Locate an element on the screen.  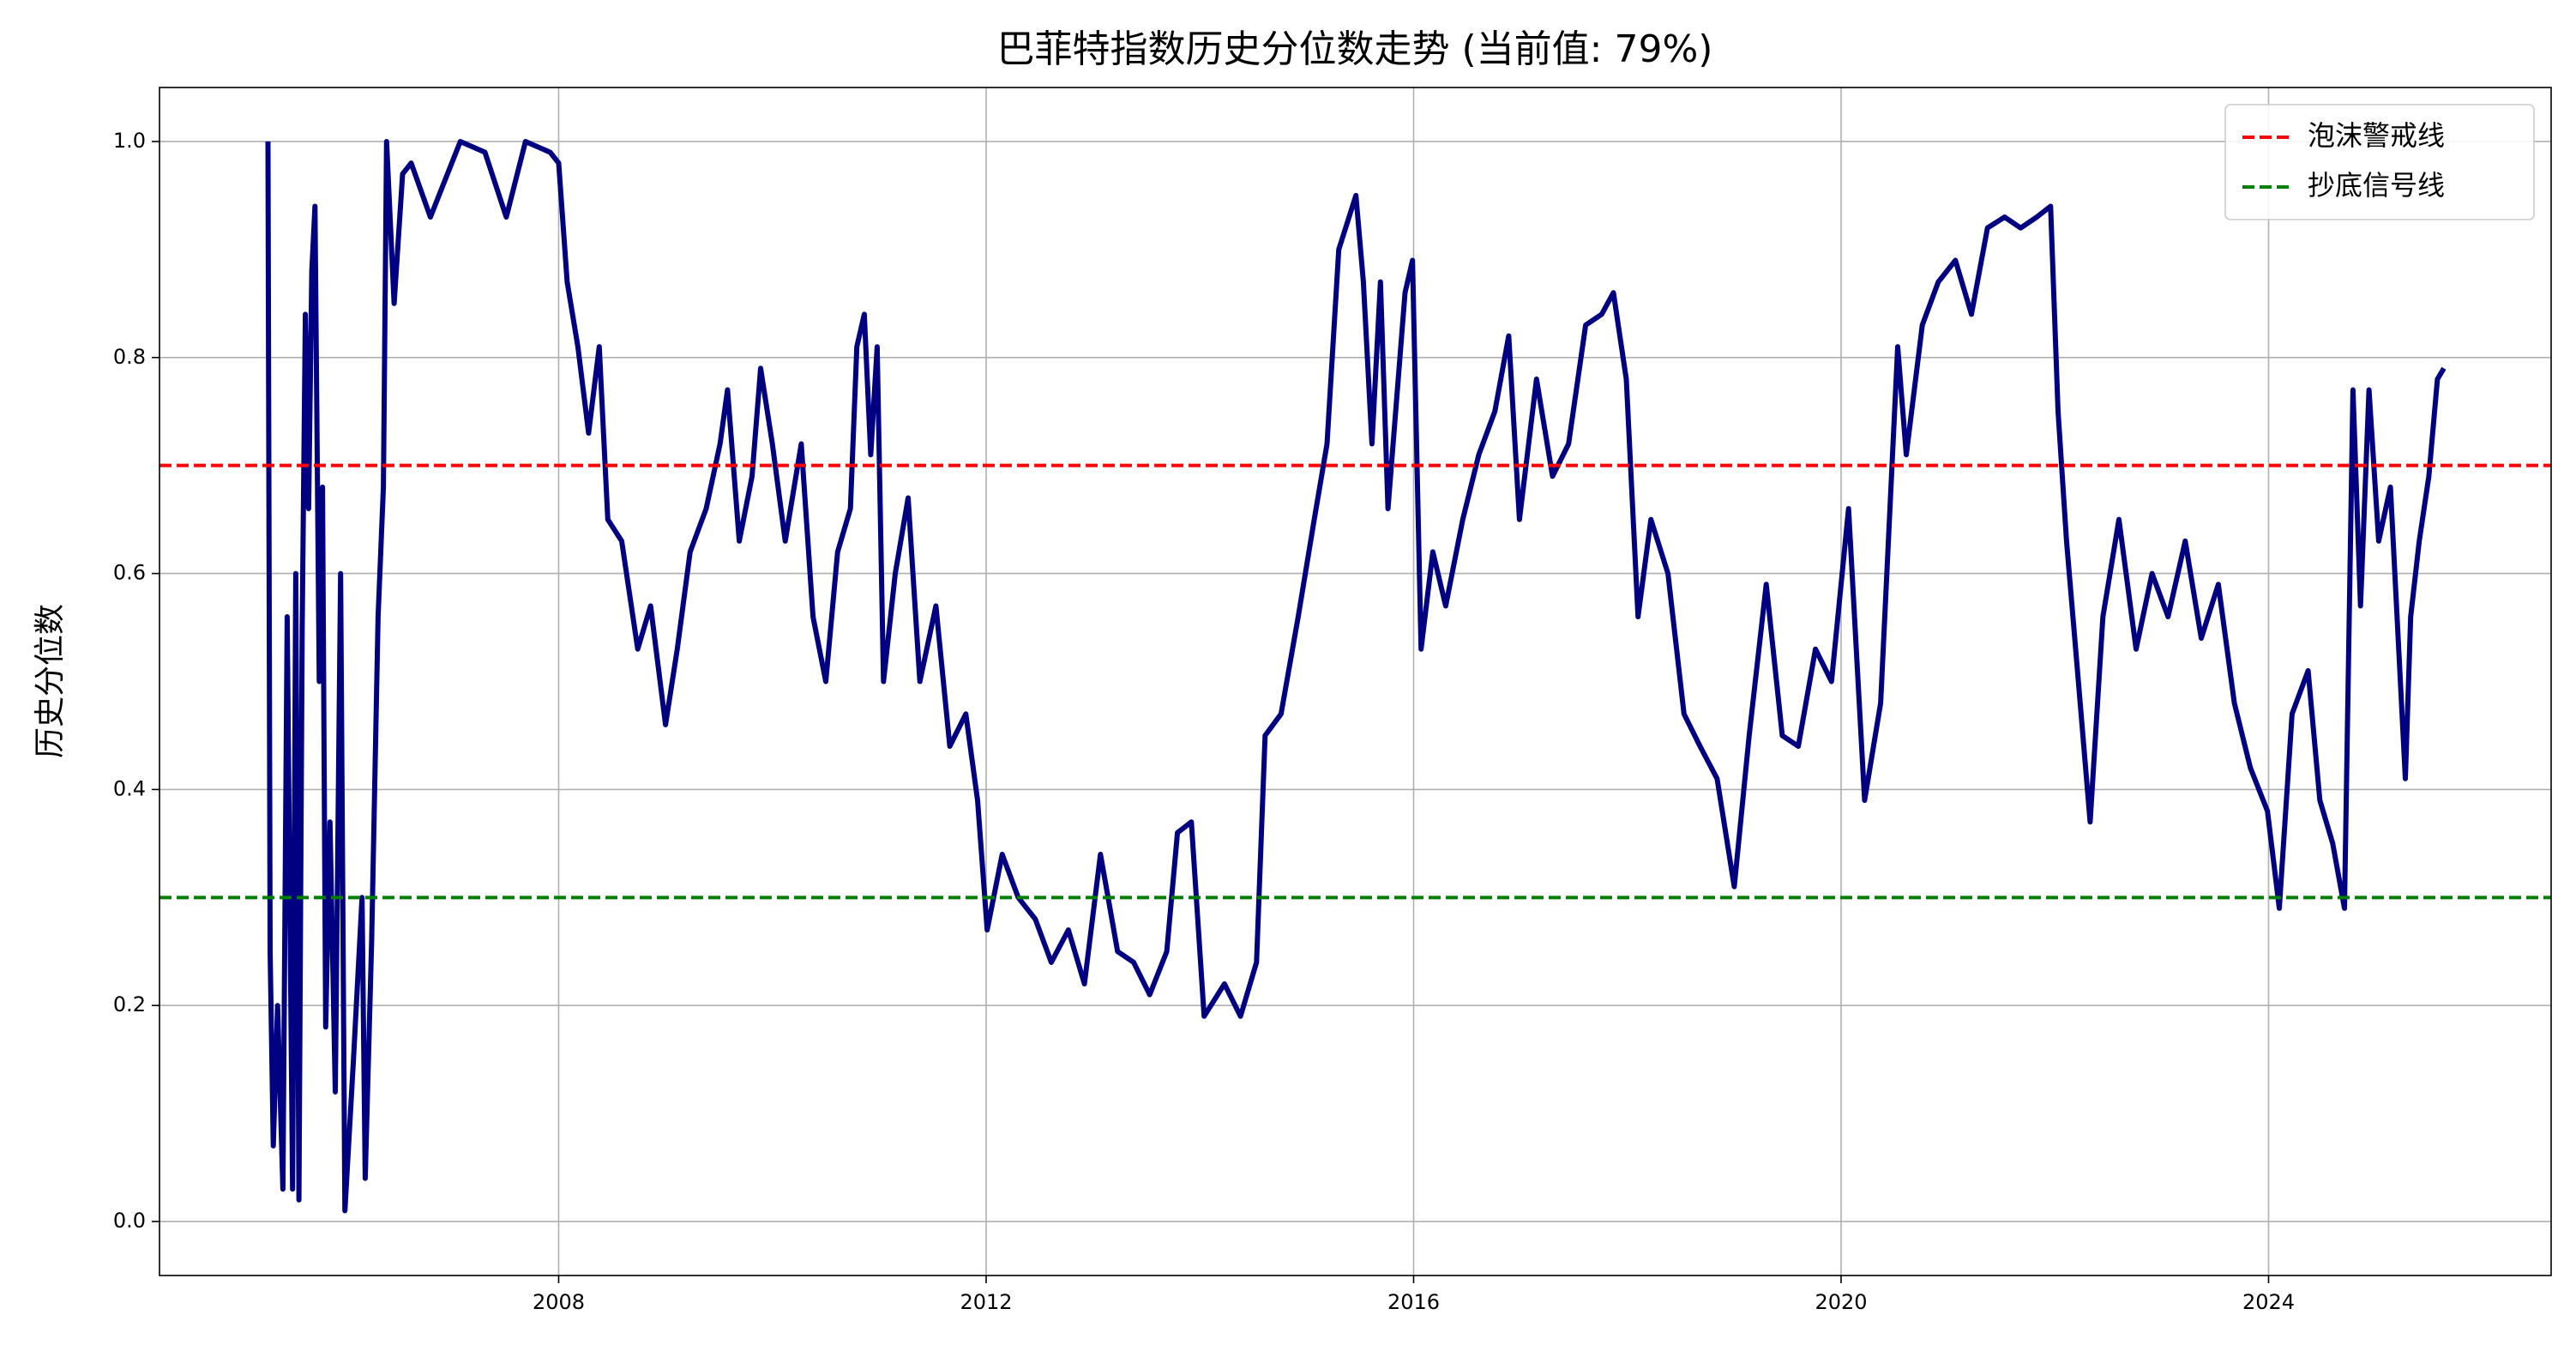
x-tick-label: 2020 is located at coordinates (1841, 1302).